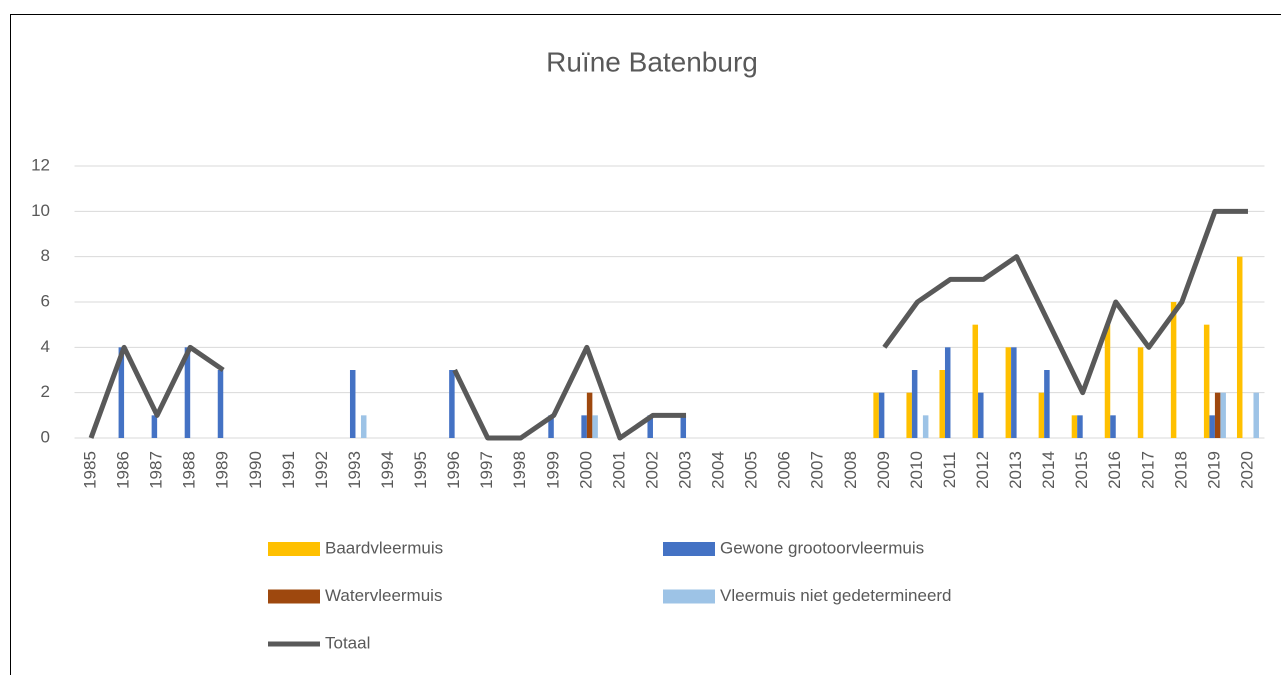 The height and width of the screenshot is (675, 1281). I want to click on chart-title: Ruïne Batenburg, so click(652, 61).